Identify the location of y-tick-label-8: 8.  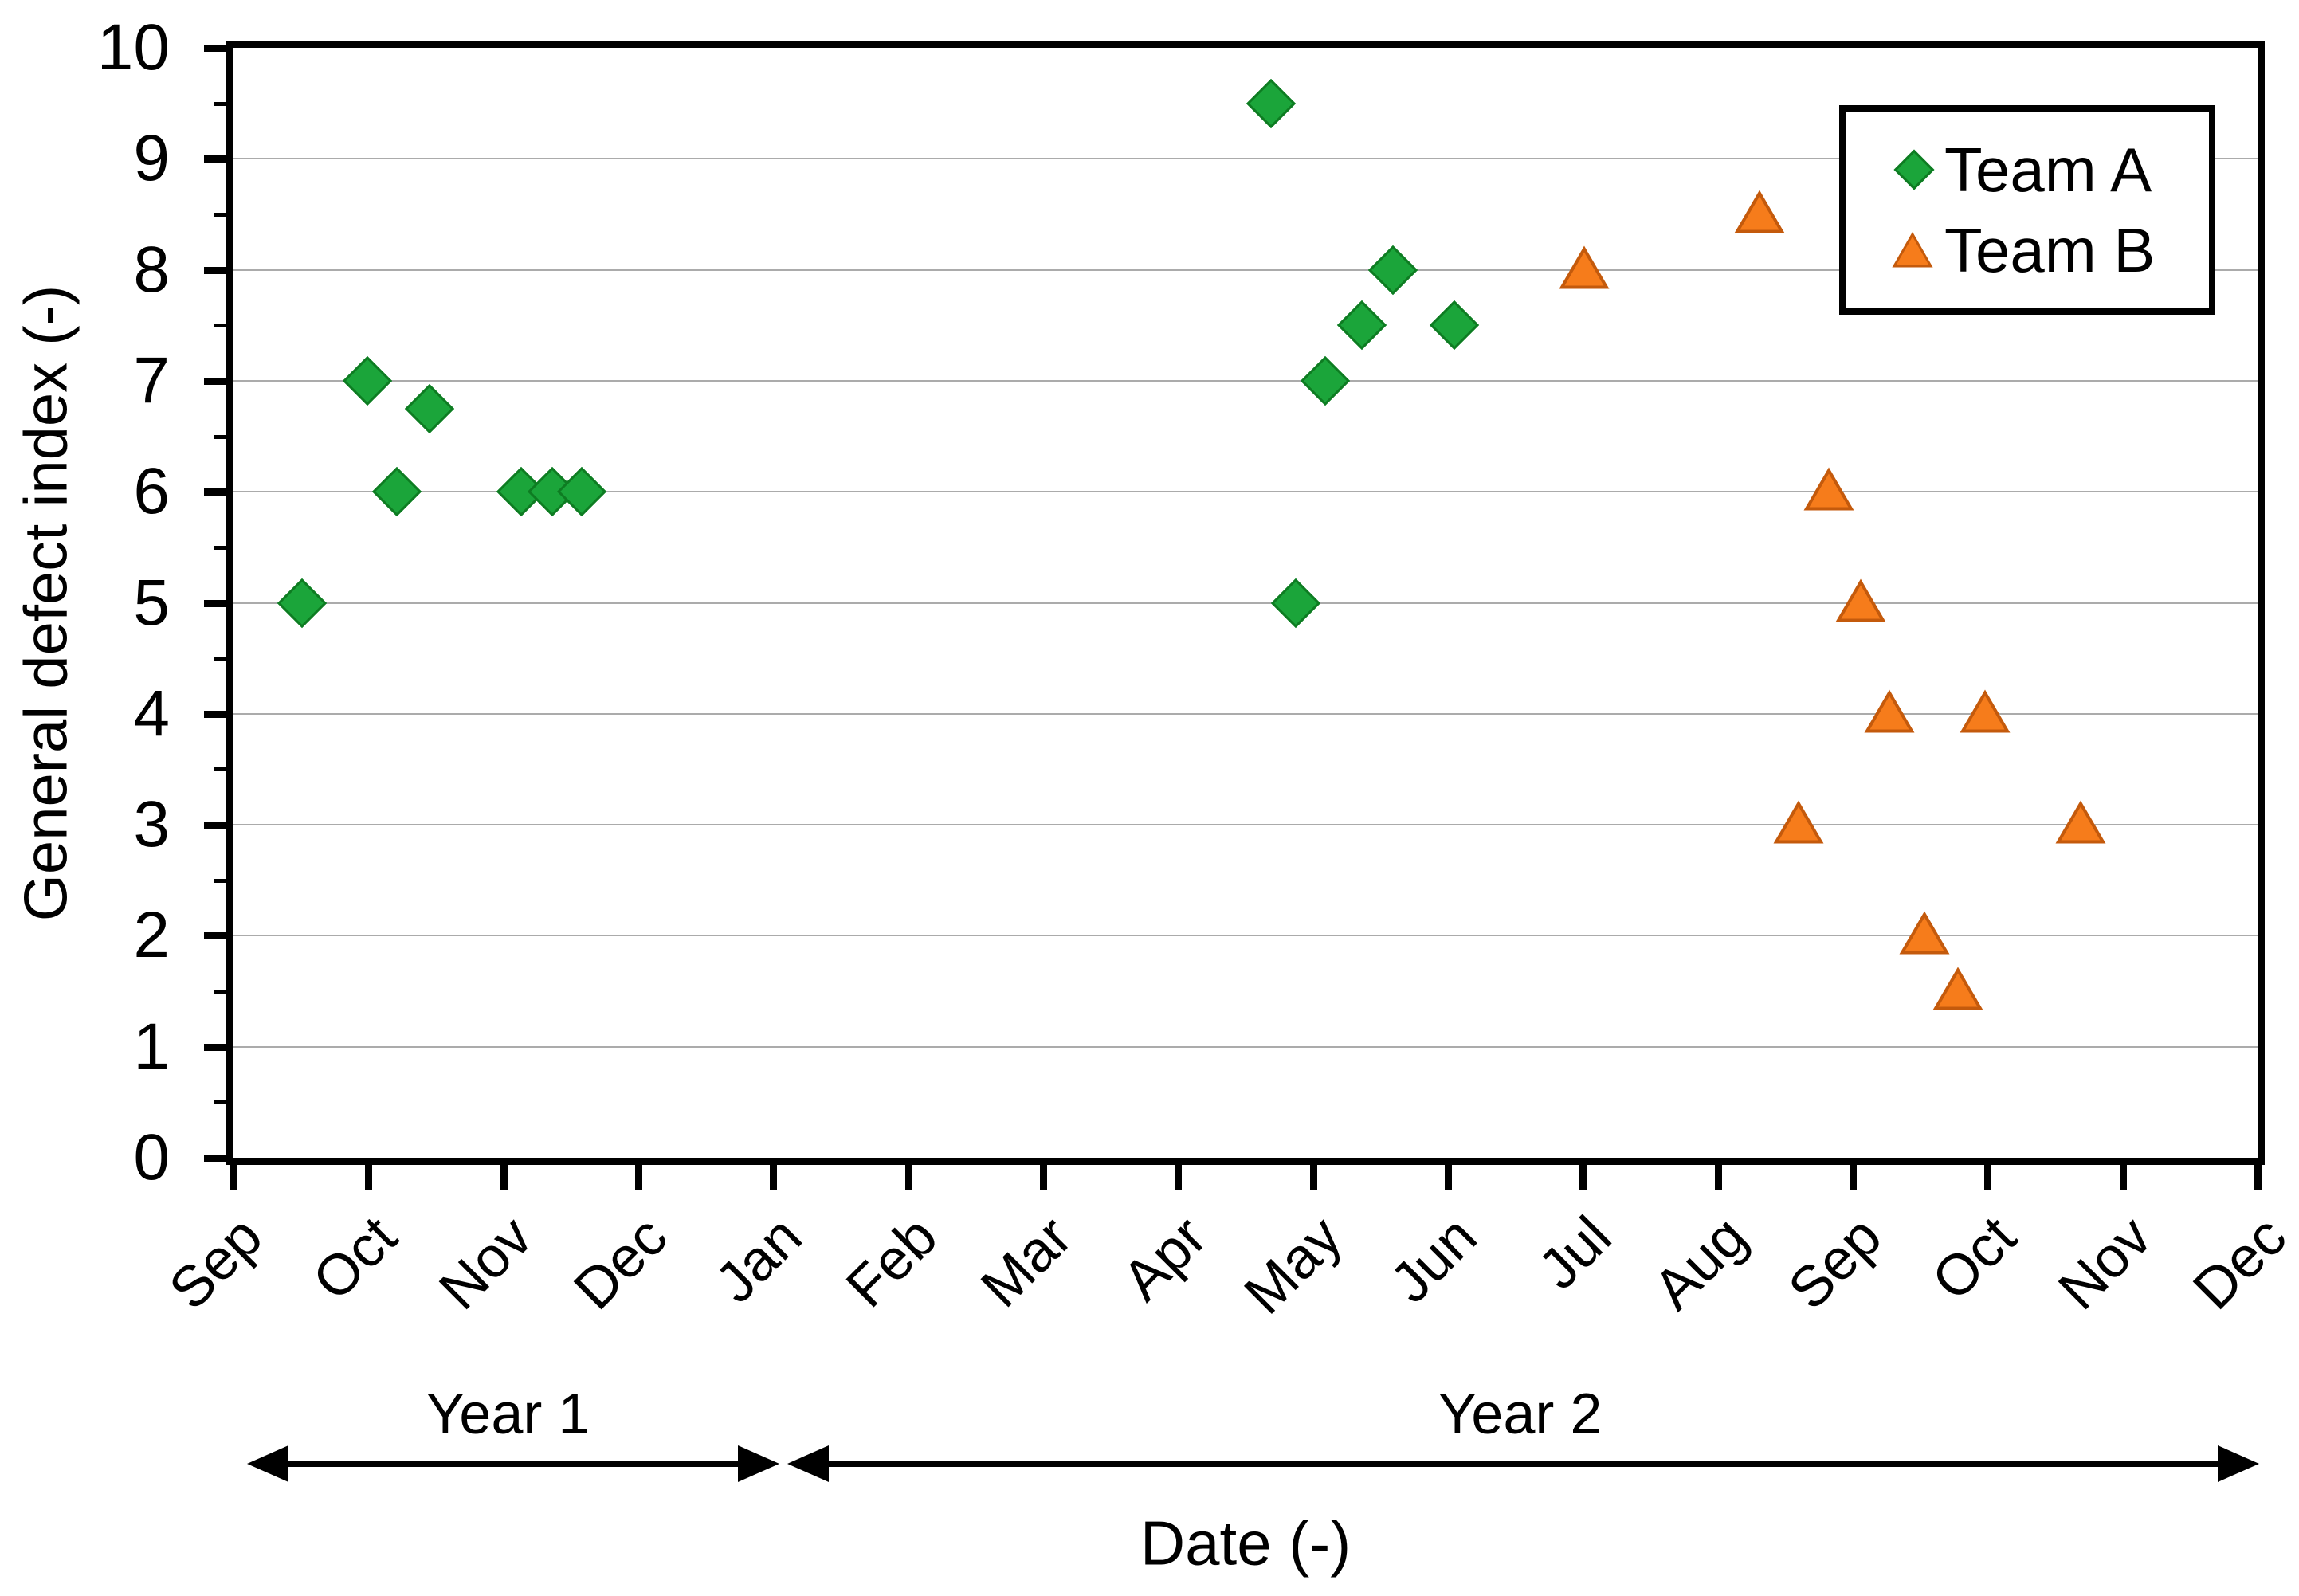
(151, 269).